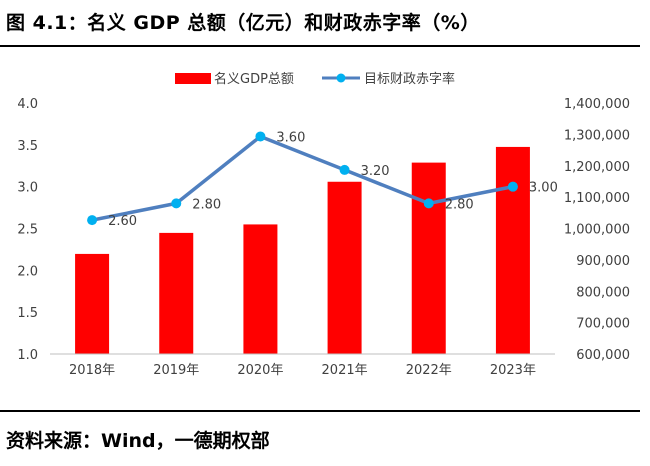  What do you see at coordinates (27, 146) in the screenshot?
I see `left-tick-label: 3.5` at bounding box center [27, 146].